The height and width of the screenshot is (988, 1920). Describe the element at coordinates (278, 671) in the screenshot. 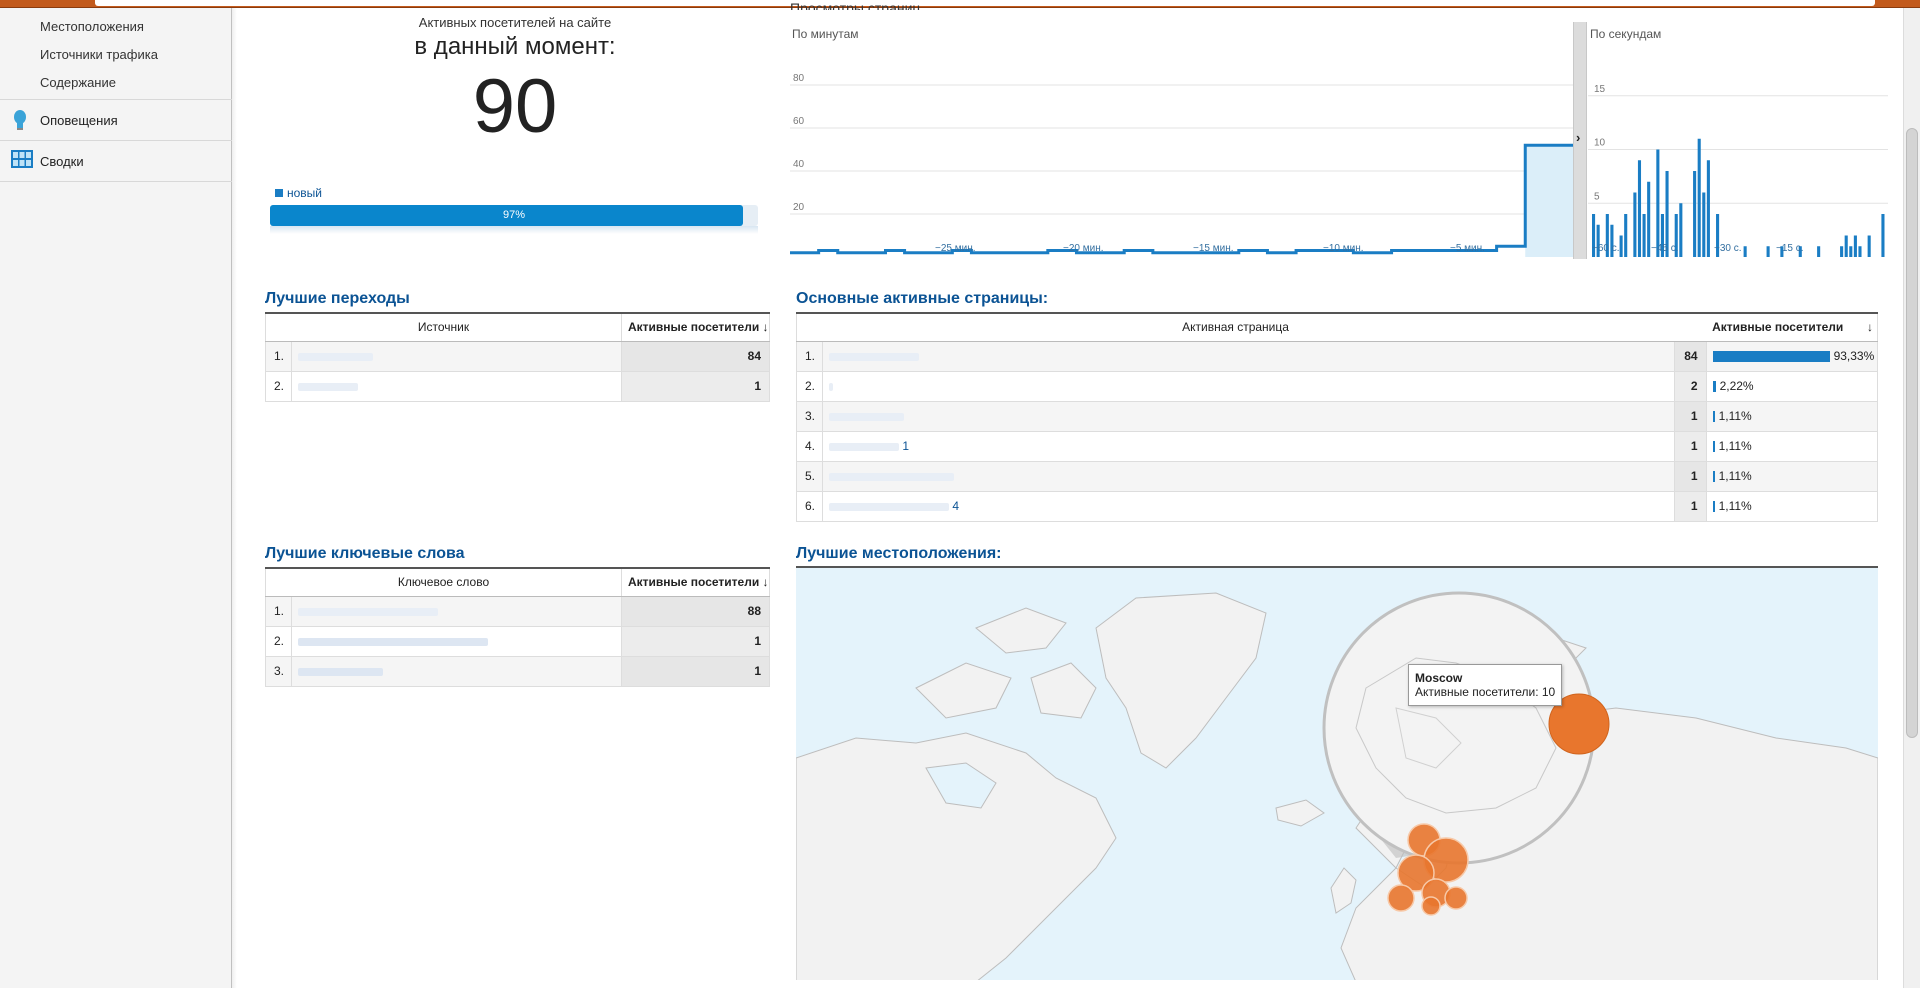

I see `row-index: 3.` at that location.